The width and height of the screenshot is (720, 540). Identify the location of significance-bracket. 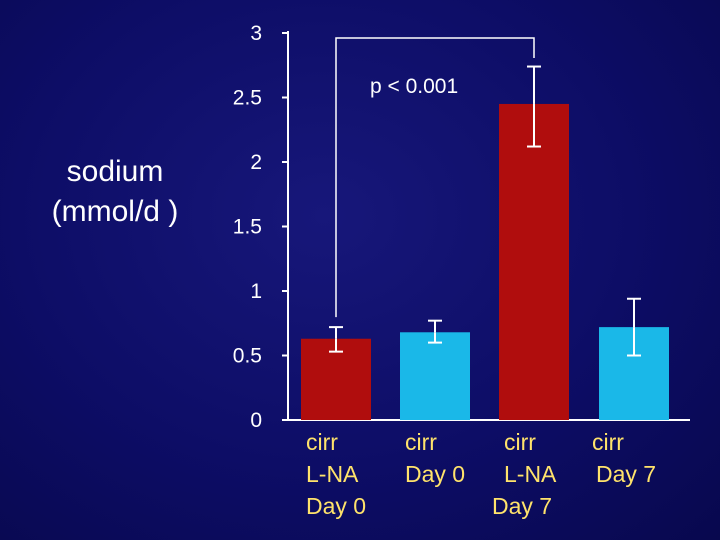
(435, 177).